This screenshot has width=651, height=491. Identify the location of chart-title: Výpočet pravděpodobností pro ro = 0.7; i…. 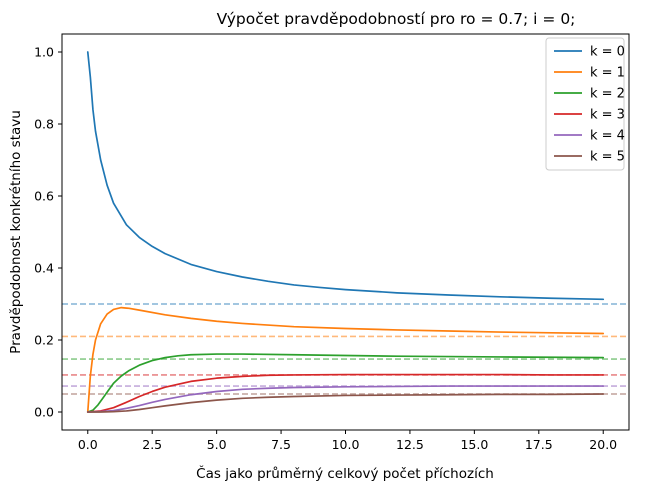
(396, 19).